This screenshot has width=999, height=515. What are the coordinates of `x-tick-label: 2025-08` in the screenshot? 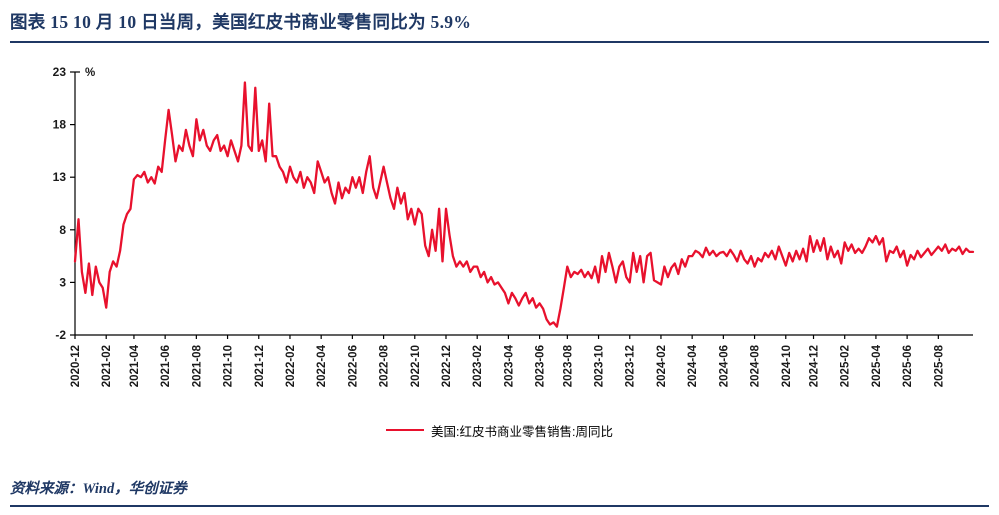 It's located at (939, 365).